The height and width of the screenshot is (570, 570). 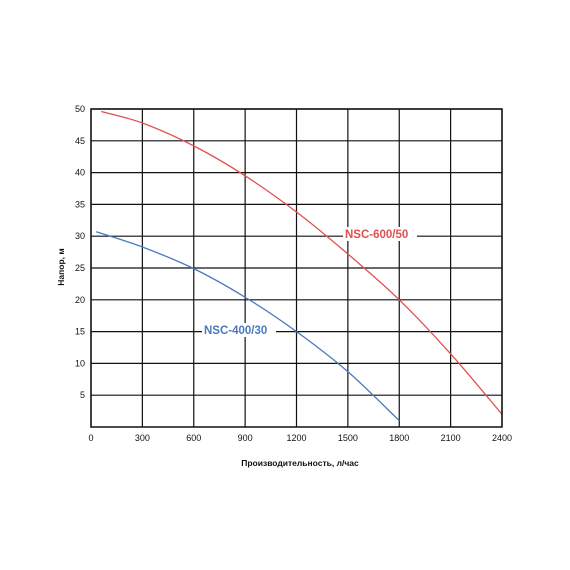 I want to click on y-axis-title: Напор, м, so click(x=61, y=266).